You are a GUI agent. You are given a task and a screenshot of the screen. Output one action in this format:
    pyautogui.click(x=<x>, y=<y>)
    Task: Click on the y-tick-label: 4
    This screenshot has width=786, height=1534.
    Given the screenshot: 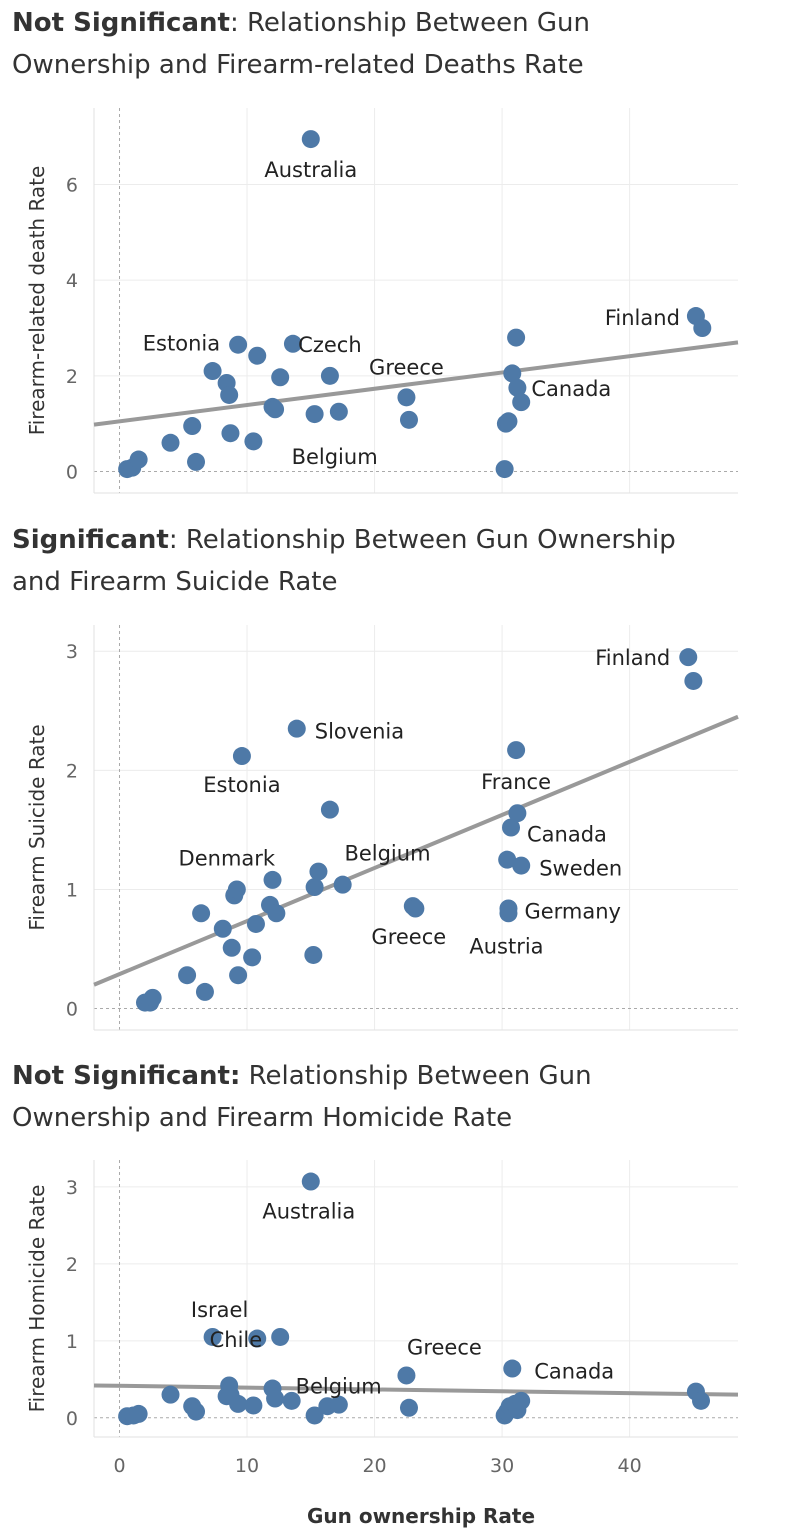 What is the action you would take?
    pyautogui.click(x=72, y=281)
    